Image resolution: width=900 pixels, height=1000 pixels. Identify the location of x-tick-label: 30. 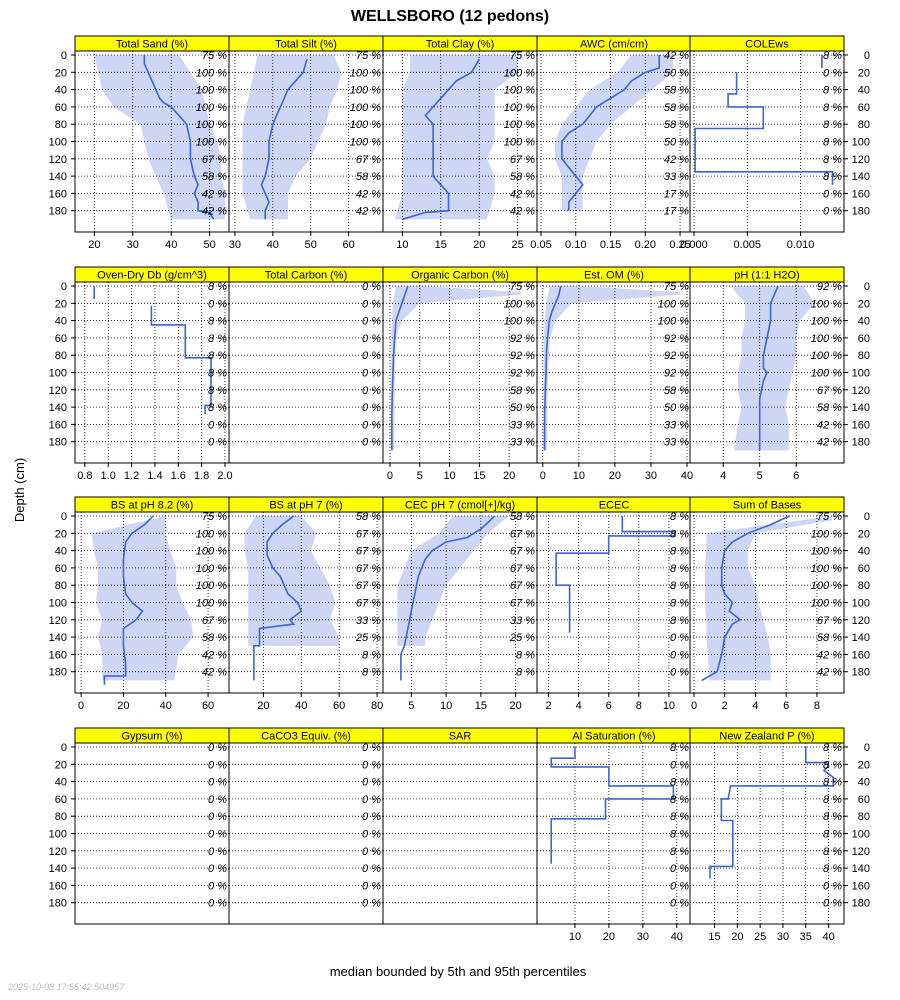
(651, 476).